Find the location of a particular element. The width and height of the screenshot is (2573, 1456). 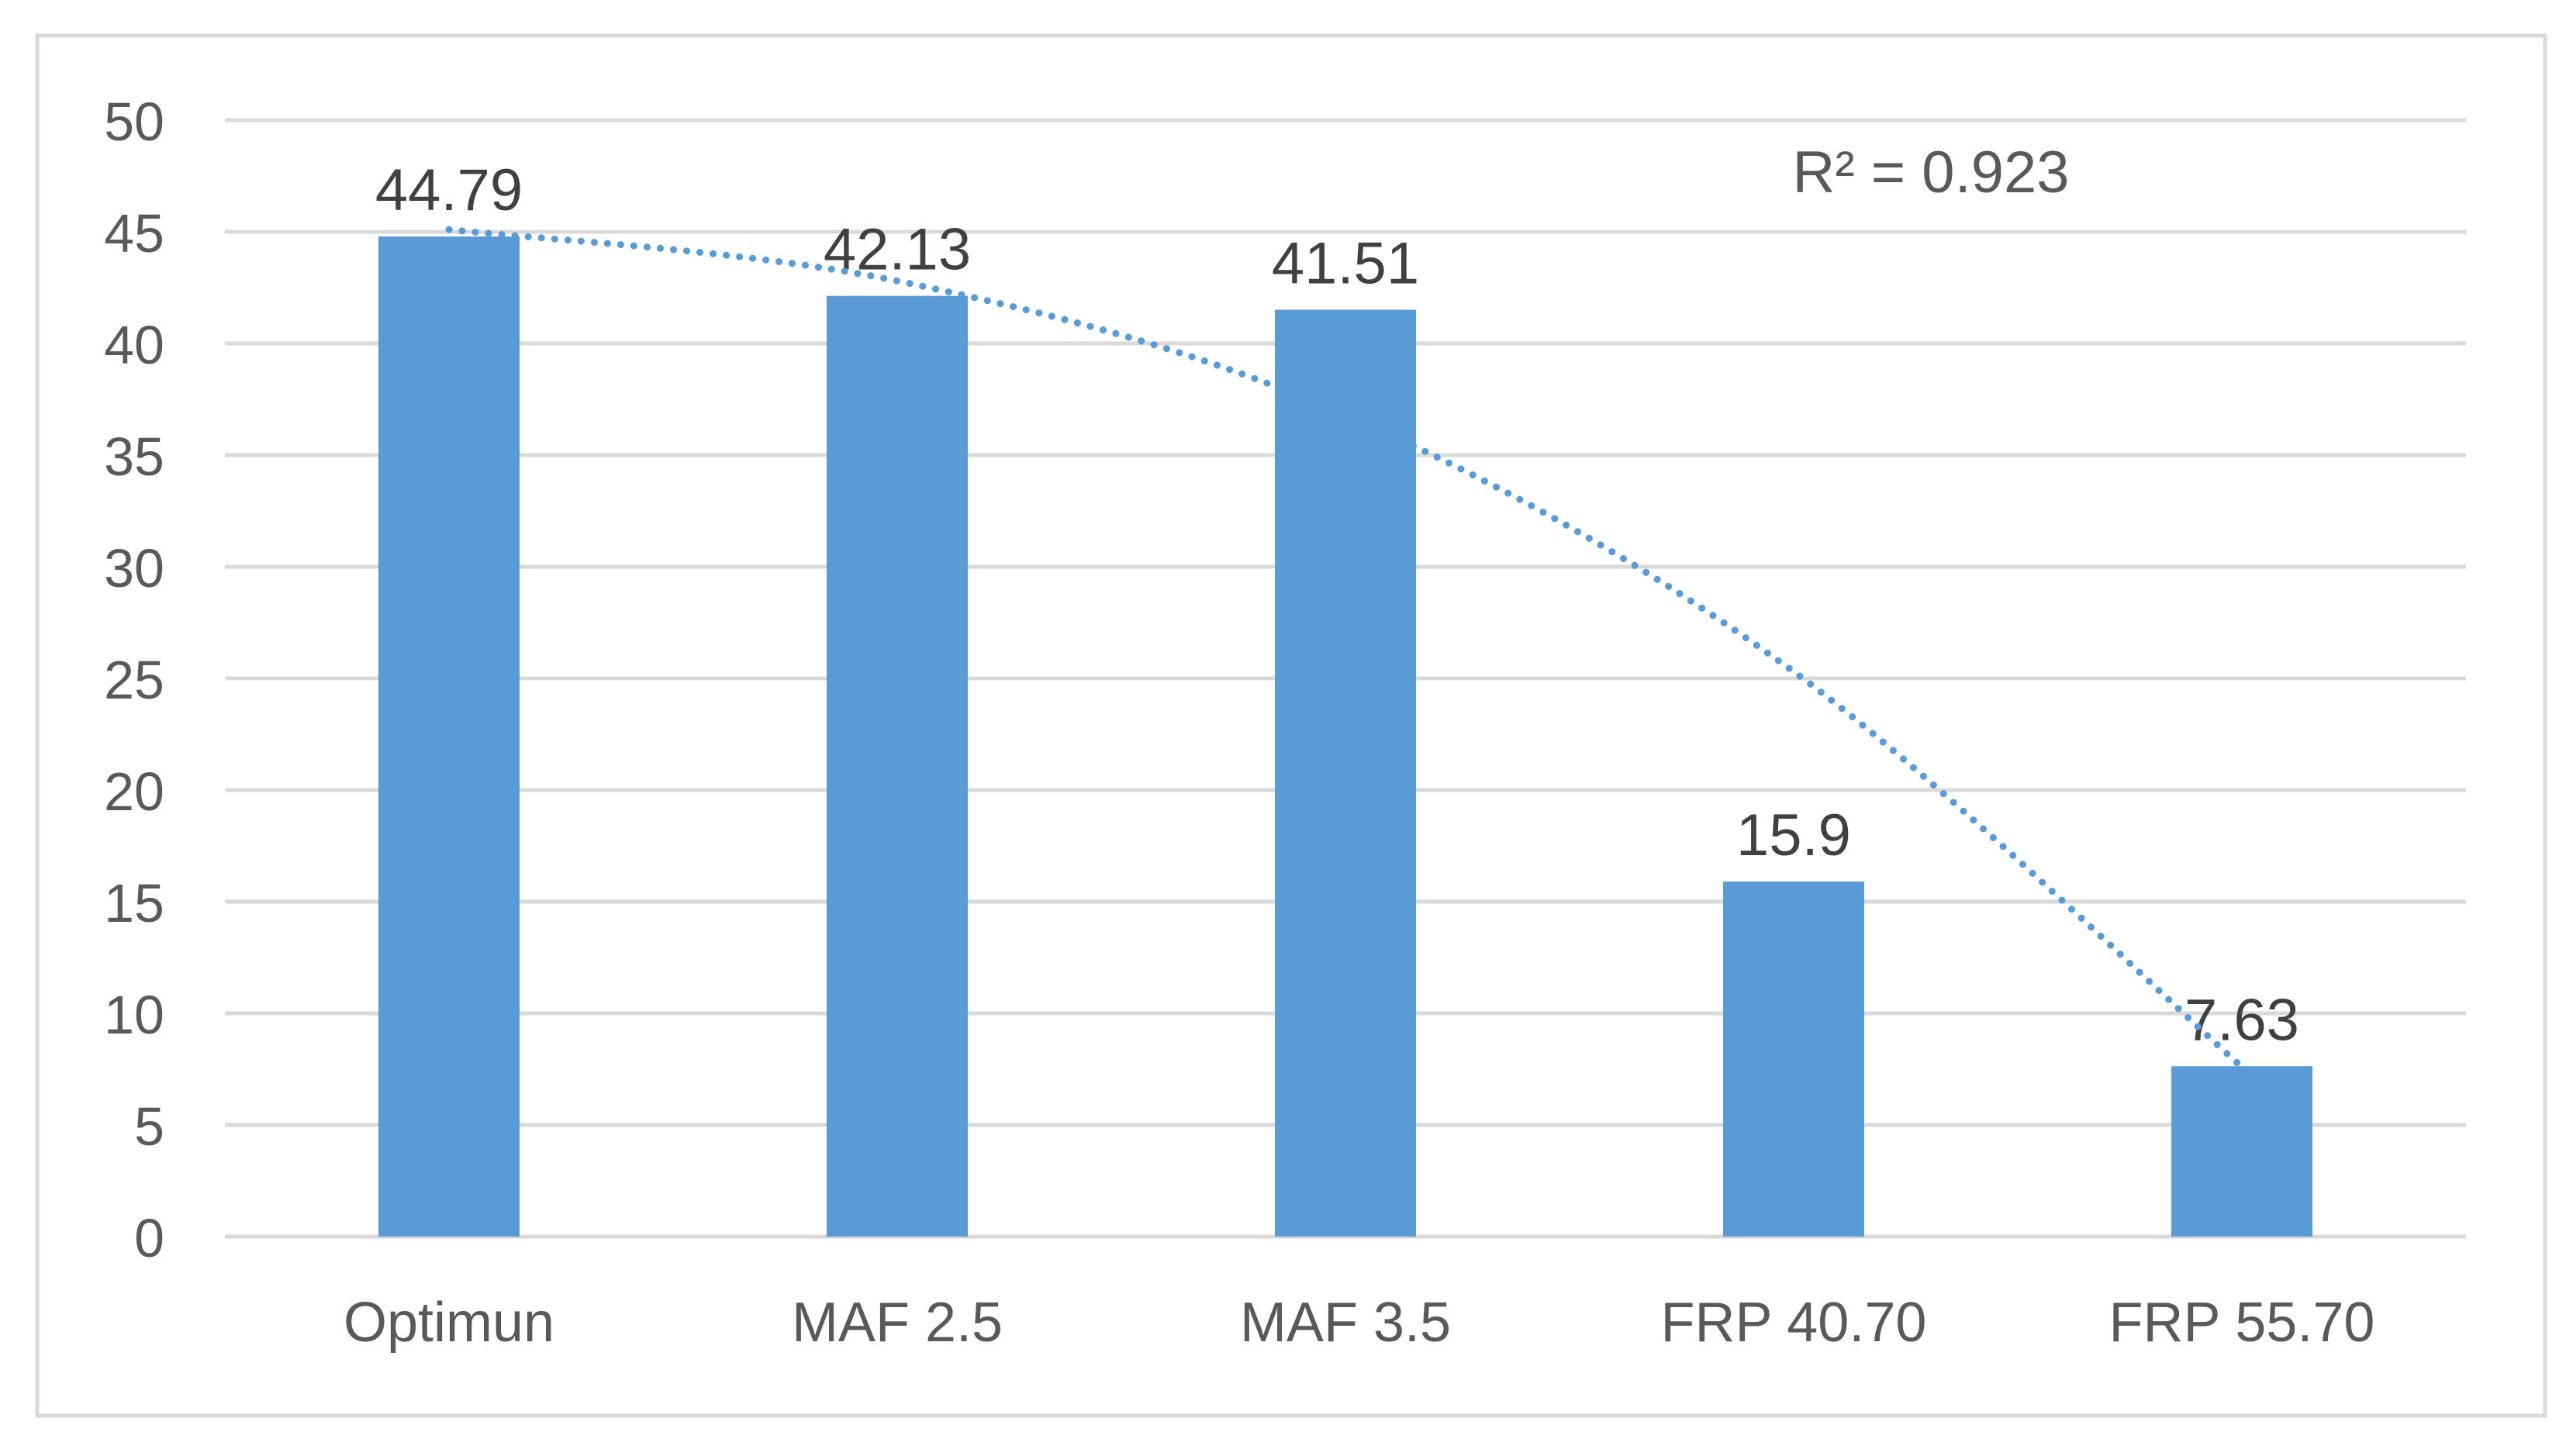

x-tick-label: MAF 2.5 is located at coordinates (898, 1323).